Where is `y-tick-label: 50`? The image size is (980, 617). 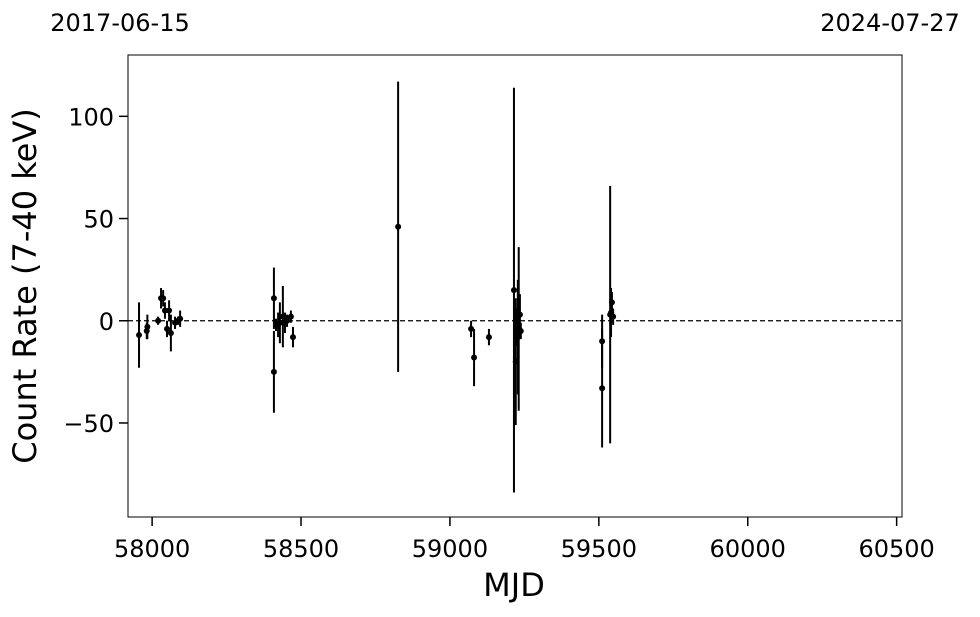
y-tick-label: 50 is located at coordinates (98, 220).